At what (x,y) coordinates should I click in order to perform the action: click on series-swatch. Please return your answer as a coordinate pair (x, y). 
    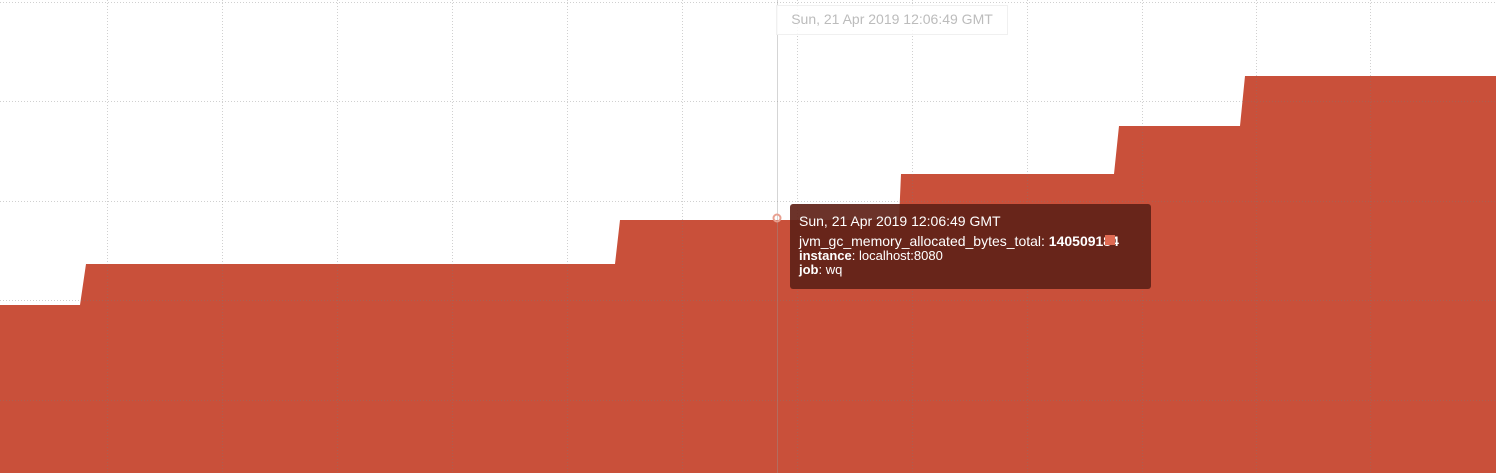
    Looking at the image, I should click on (1109, 240).